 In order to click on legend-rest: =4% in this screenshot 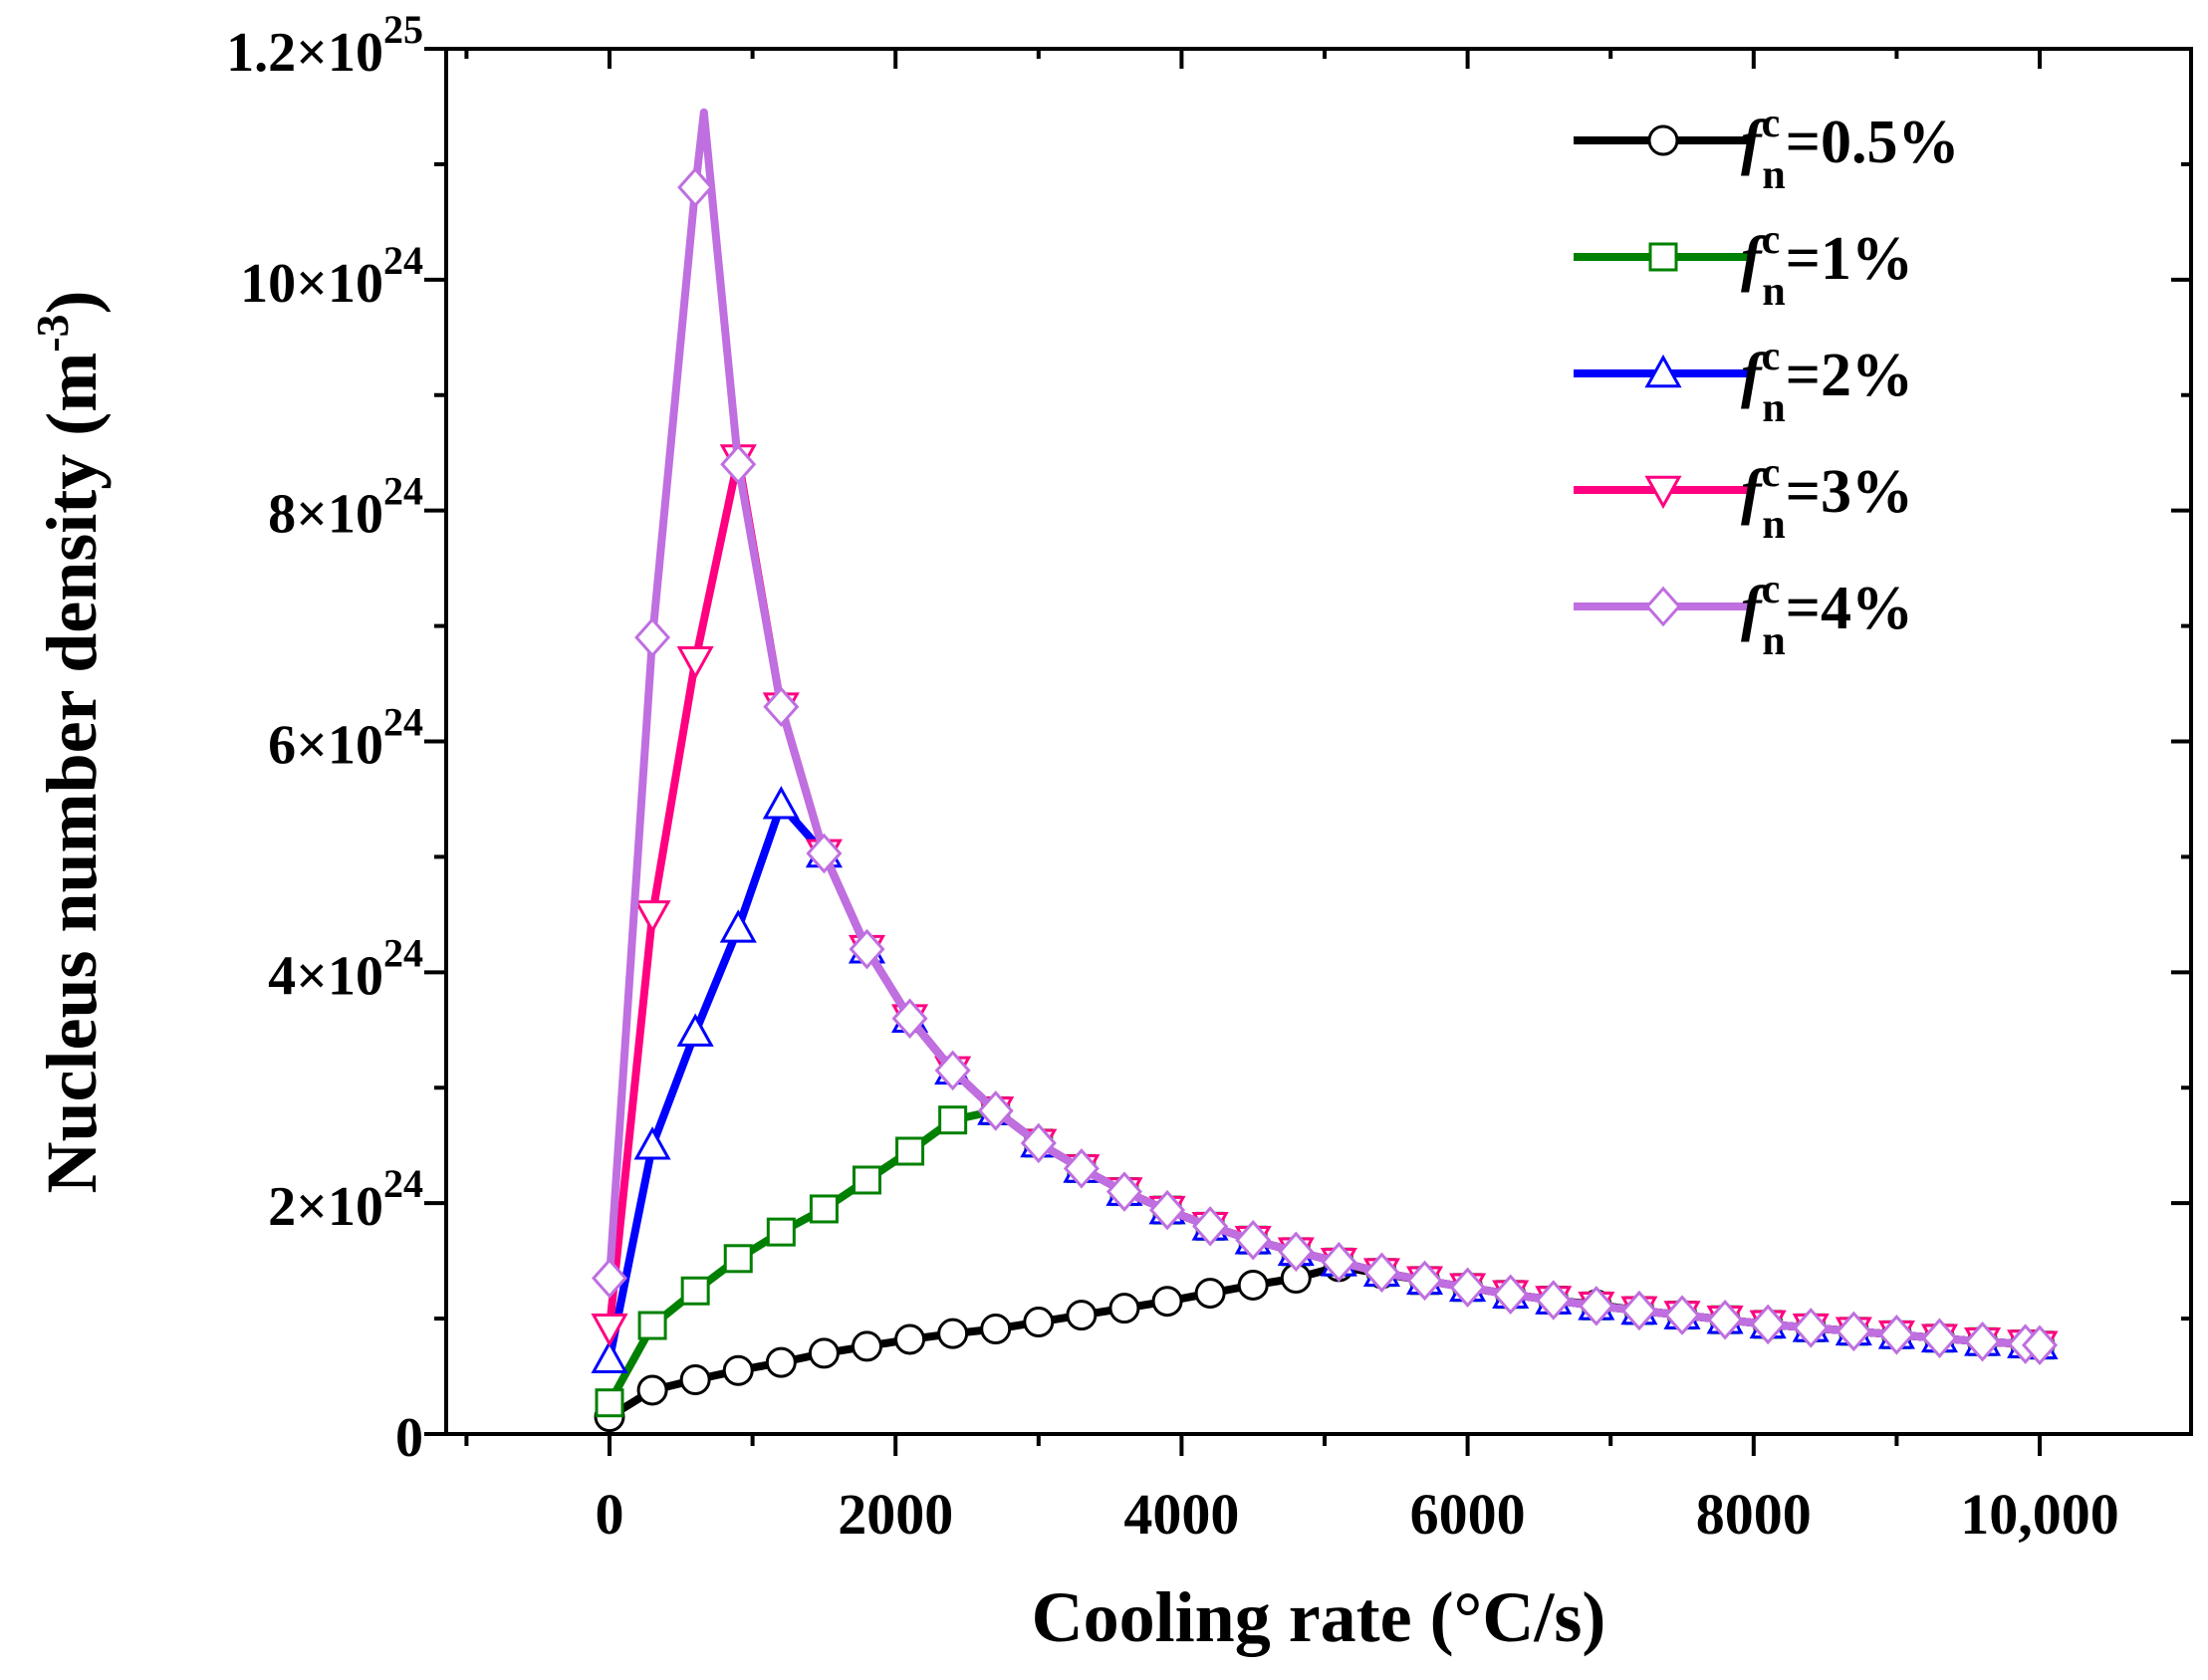, I will do `click(1849, 608)`.